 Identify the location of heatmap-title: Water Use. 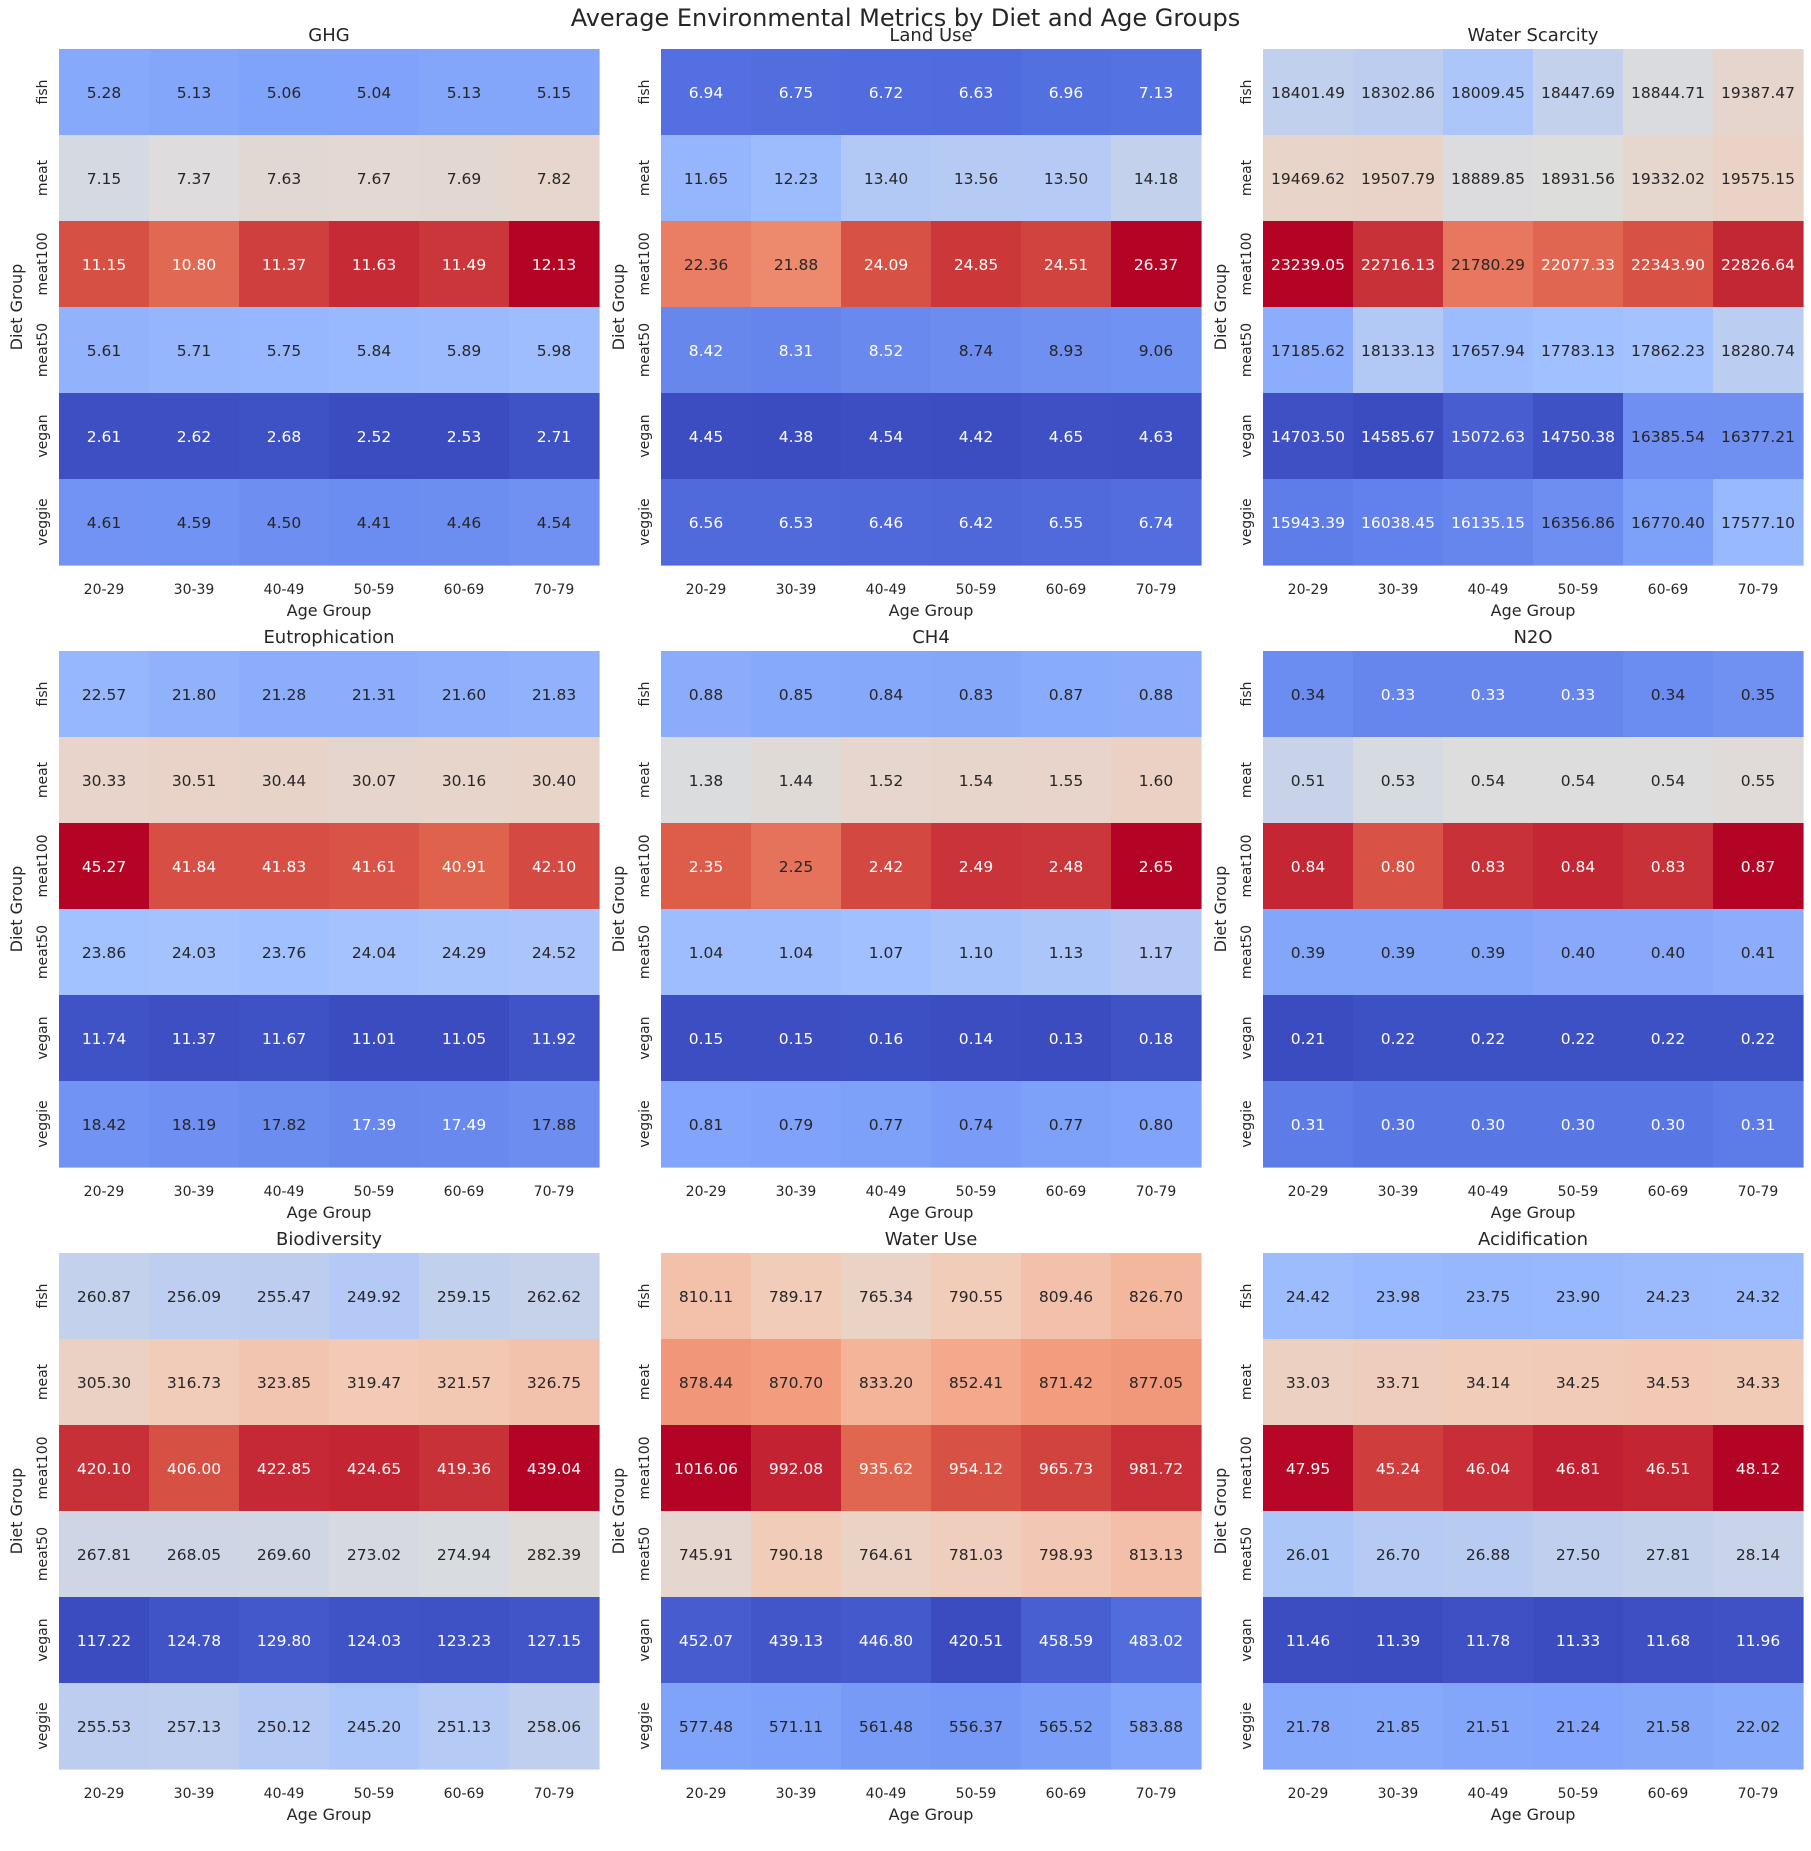
(931, 1239).